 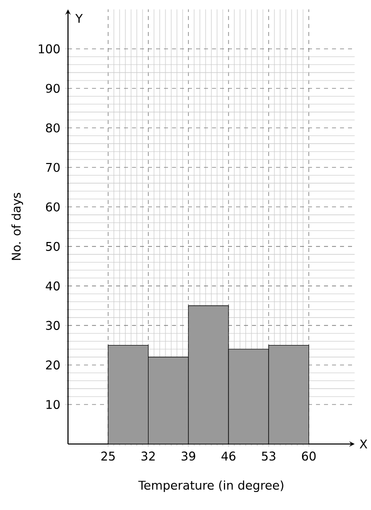 I want to click on y-axis-title: No. of days, so click(x=17, y=226).